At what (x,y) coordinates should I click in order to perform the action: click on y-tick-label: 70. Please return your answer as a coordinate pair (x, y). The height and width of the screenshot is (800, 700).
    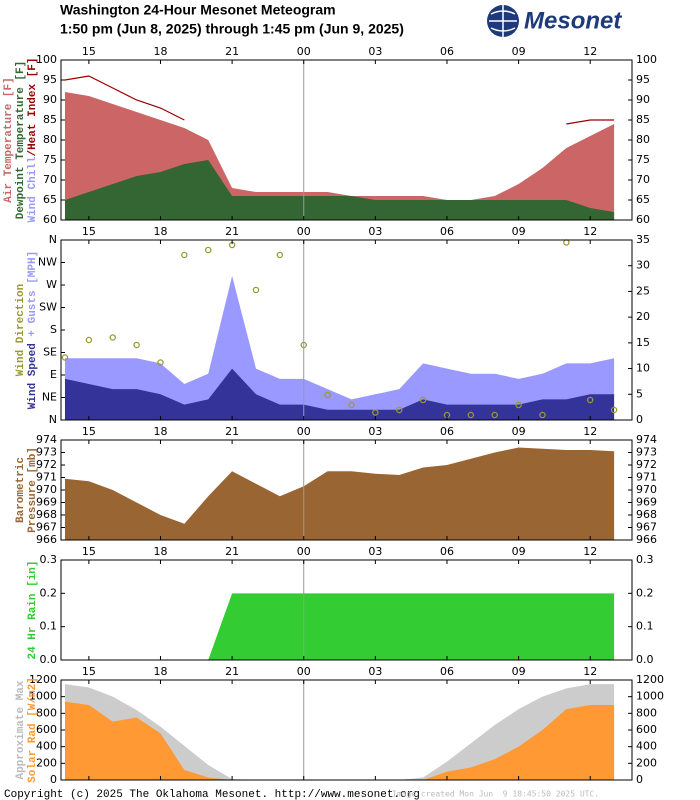
    Looking at the image, I should click on (50, 179).